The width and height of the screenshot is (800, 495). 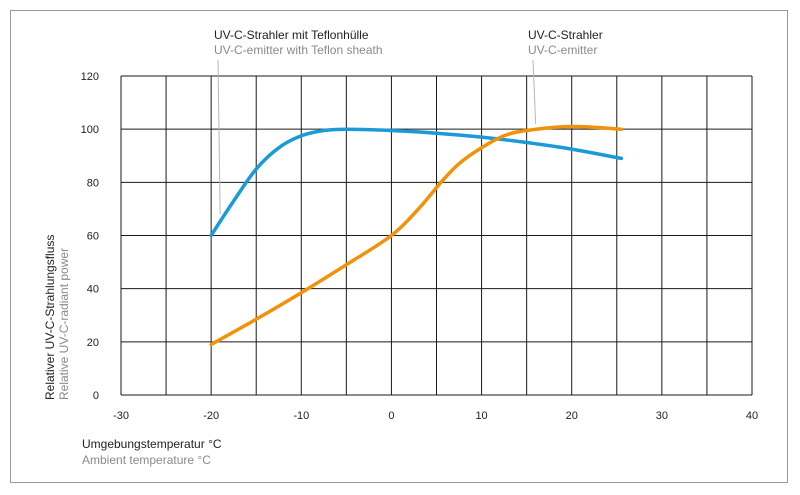 I want to click on y-axis-label-en: Relative UV-C-radiant power, so click(x=64, y=324).